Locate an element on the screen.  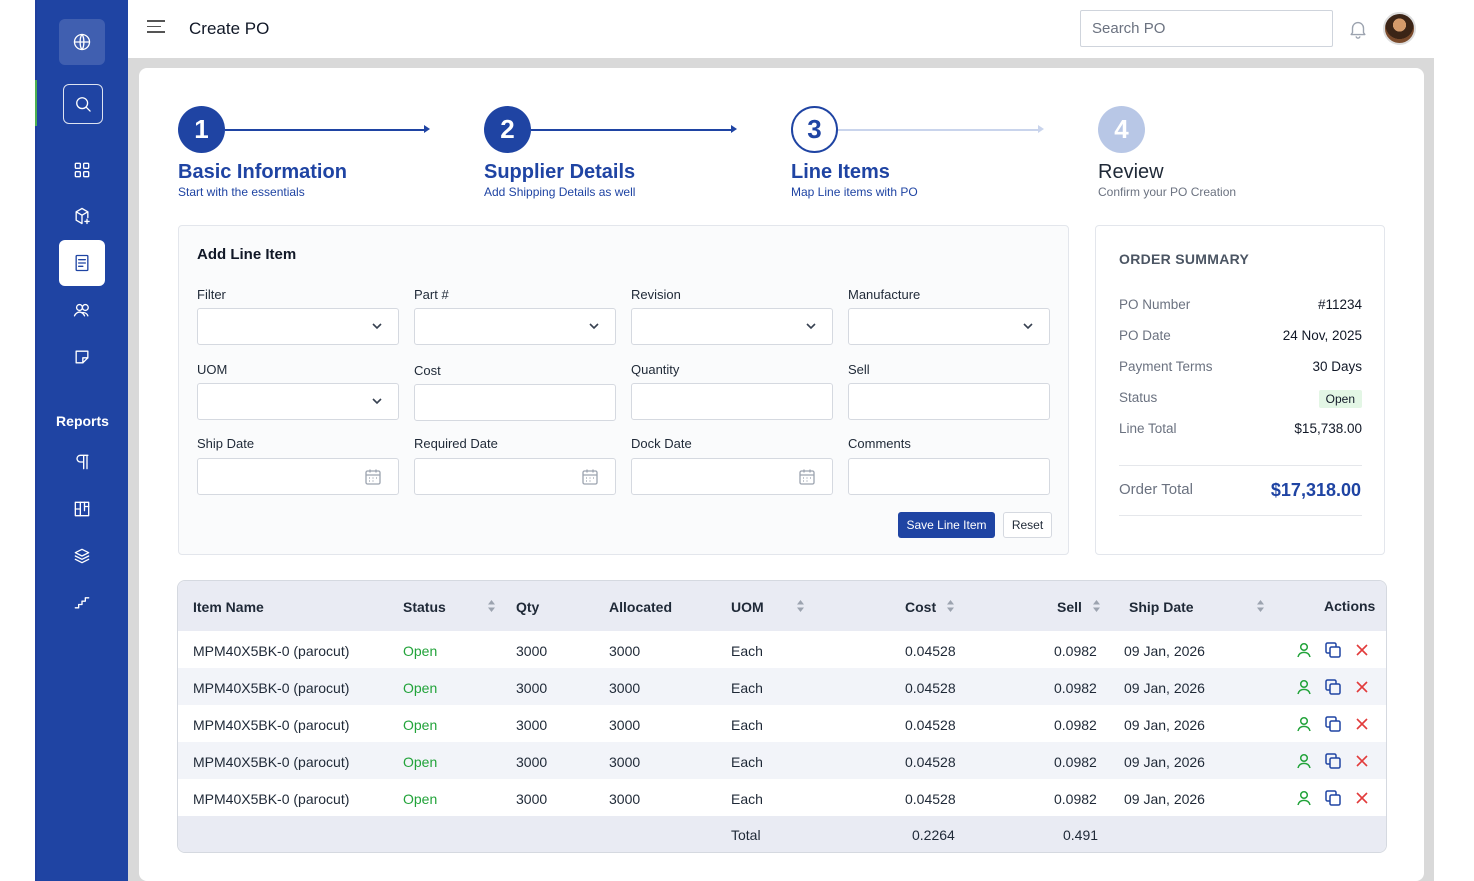
cell-sell: 0.0982 is located at coordinates (1075, 651).